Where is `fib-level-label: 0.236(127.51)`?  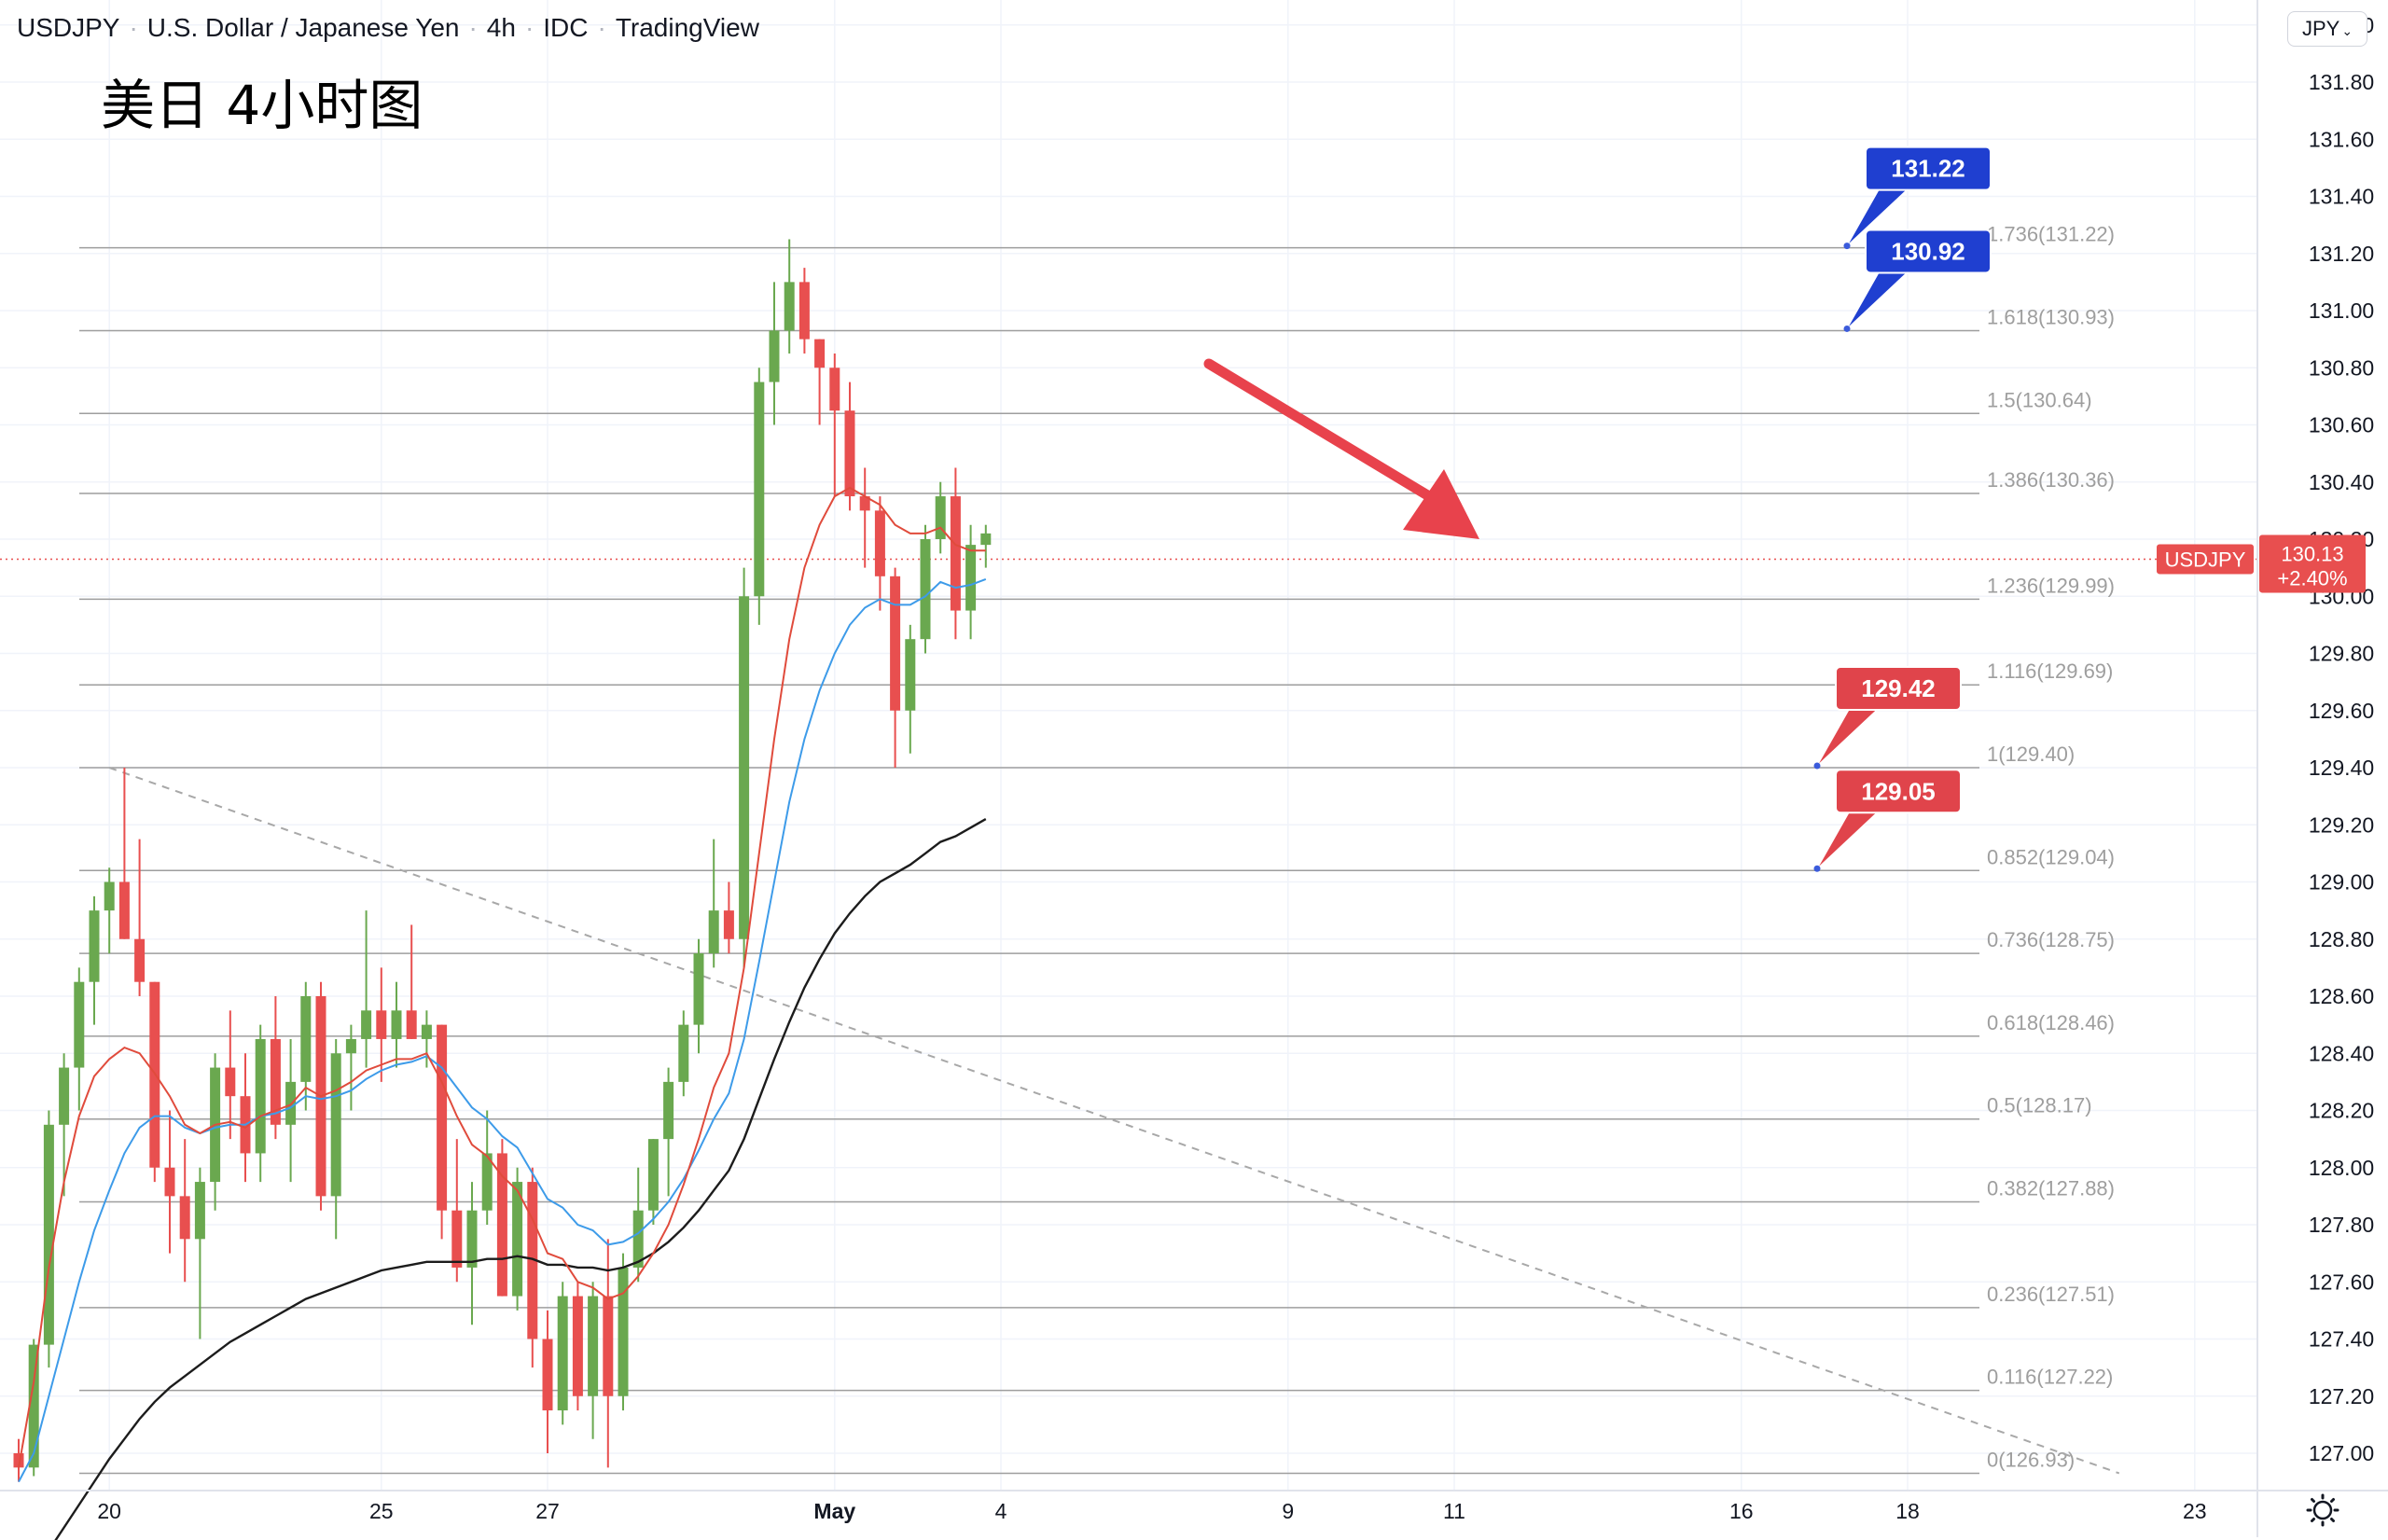 fib-level-label: 0.236(127.51) is located at coordinates (2051, 1294).